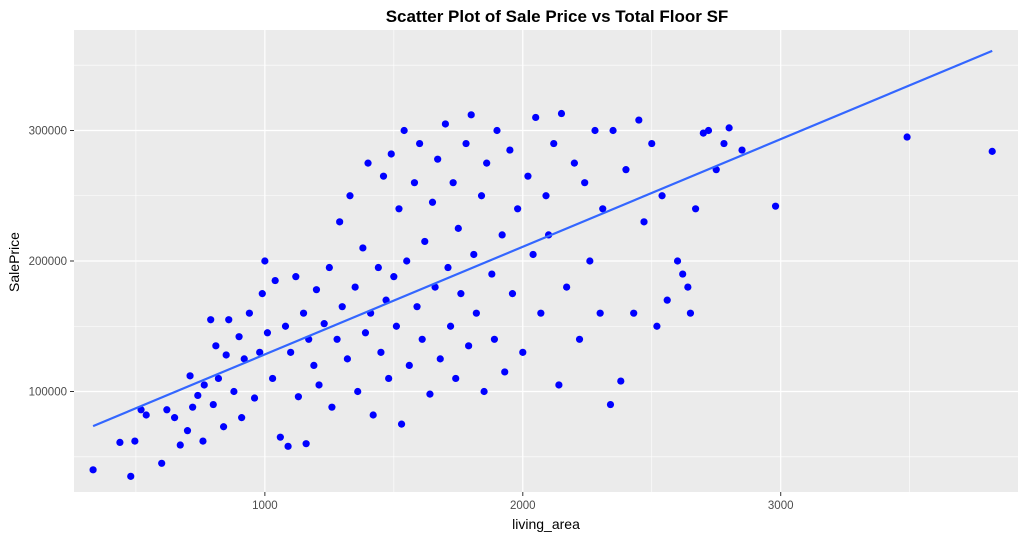  What do you see at coordinates (781, 506) in the screenshot?
I see `x-tick-label: 3000` at bounding box center [781, 506].